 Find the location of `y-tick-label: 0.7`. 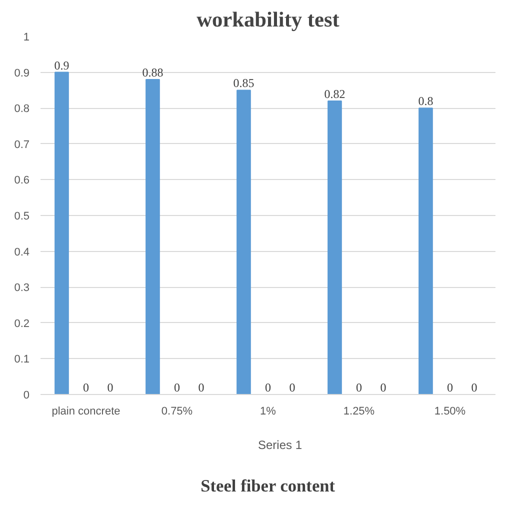

y-tick-label: 0.7 is located at coordinates (22, 144).